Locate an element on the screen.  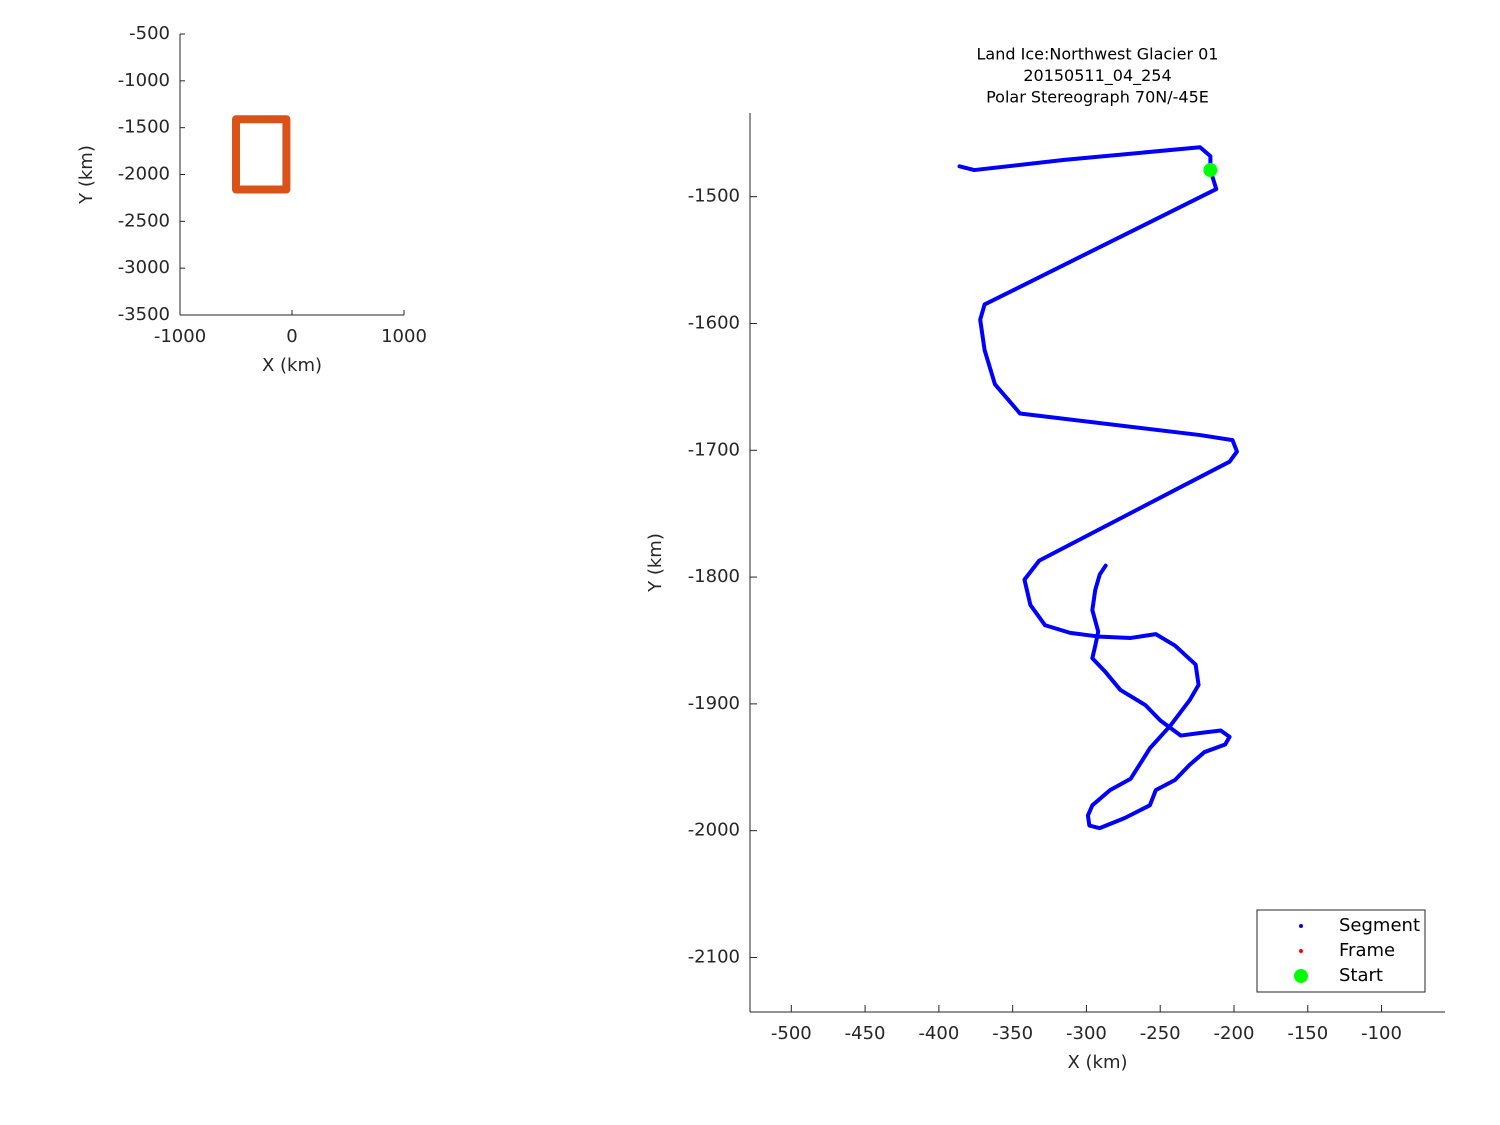
marker is located at coordinates (1210, 170).